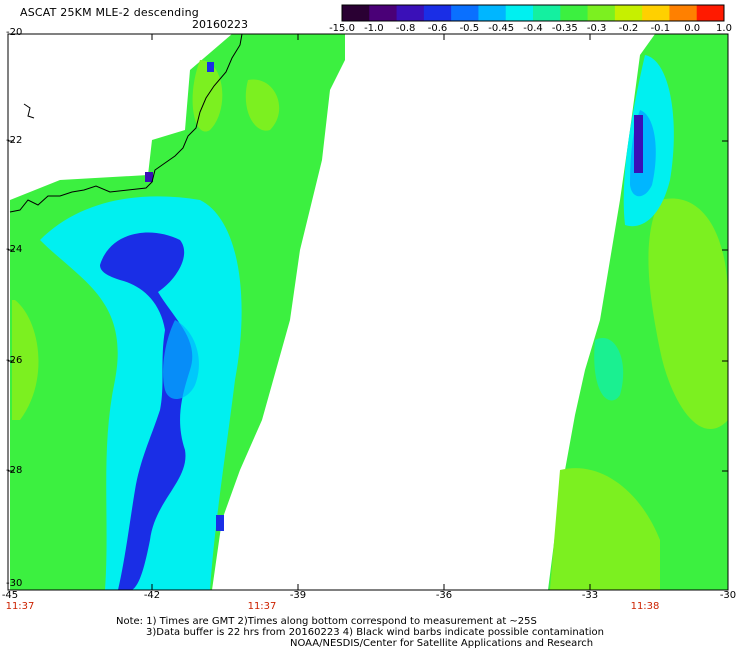  What do you see at coordinates (660, 28) in the screenshot?
I see `colorbar-label: -0.1` at bounding box center [660, 28].